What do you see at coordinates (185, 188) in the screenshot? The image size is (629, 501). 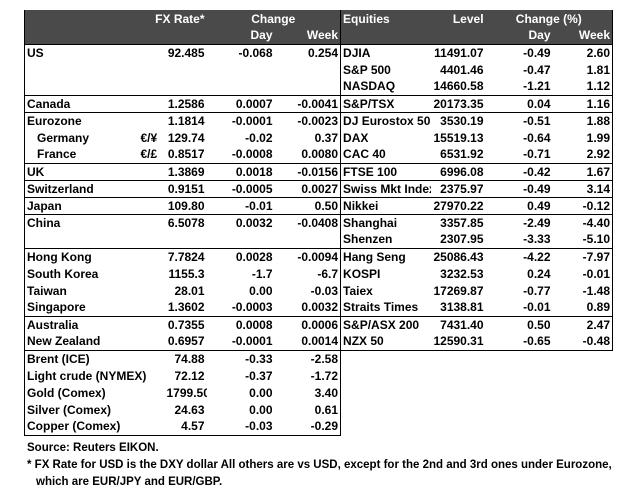 I see `fx-cell: 0.9151` at bounding box center [185, 188].